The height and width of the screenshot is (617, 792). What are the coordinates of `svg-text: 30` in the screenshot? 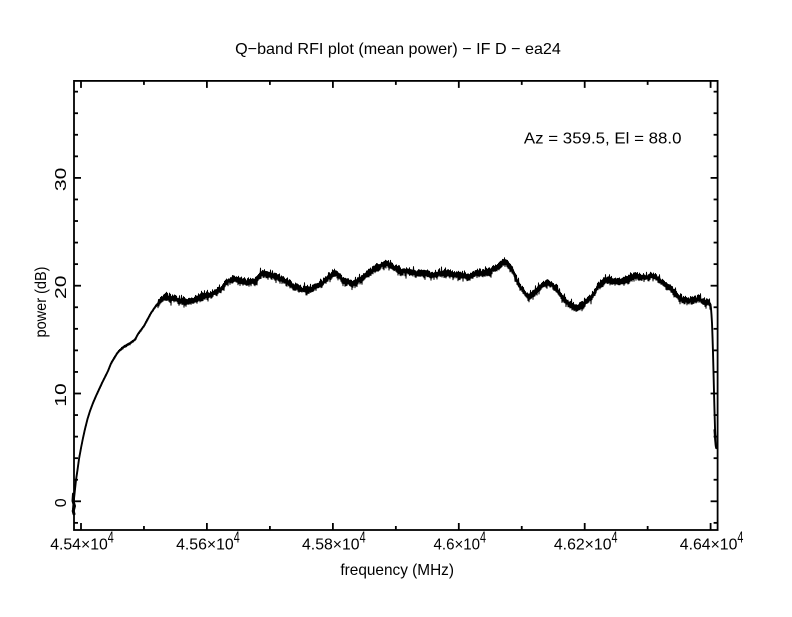 It's located at (61, 180).